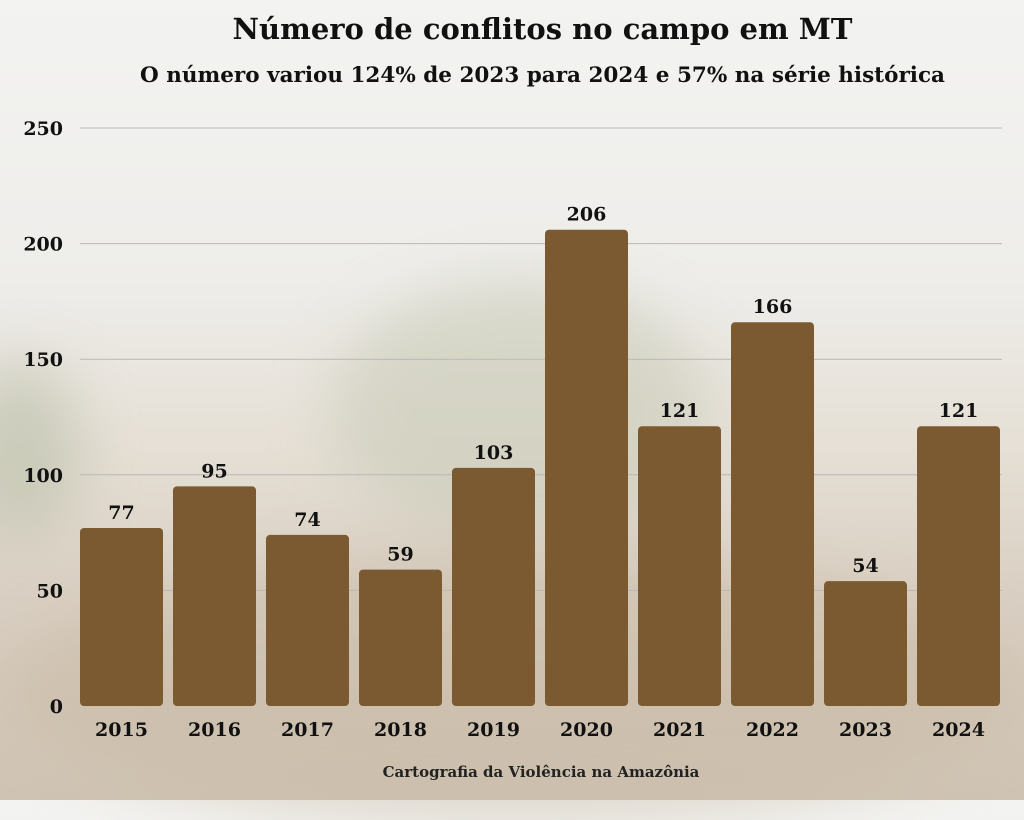  I want to click on y-tick-label: 100, so click(43, 476).